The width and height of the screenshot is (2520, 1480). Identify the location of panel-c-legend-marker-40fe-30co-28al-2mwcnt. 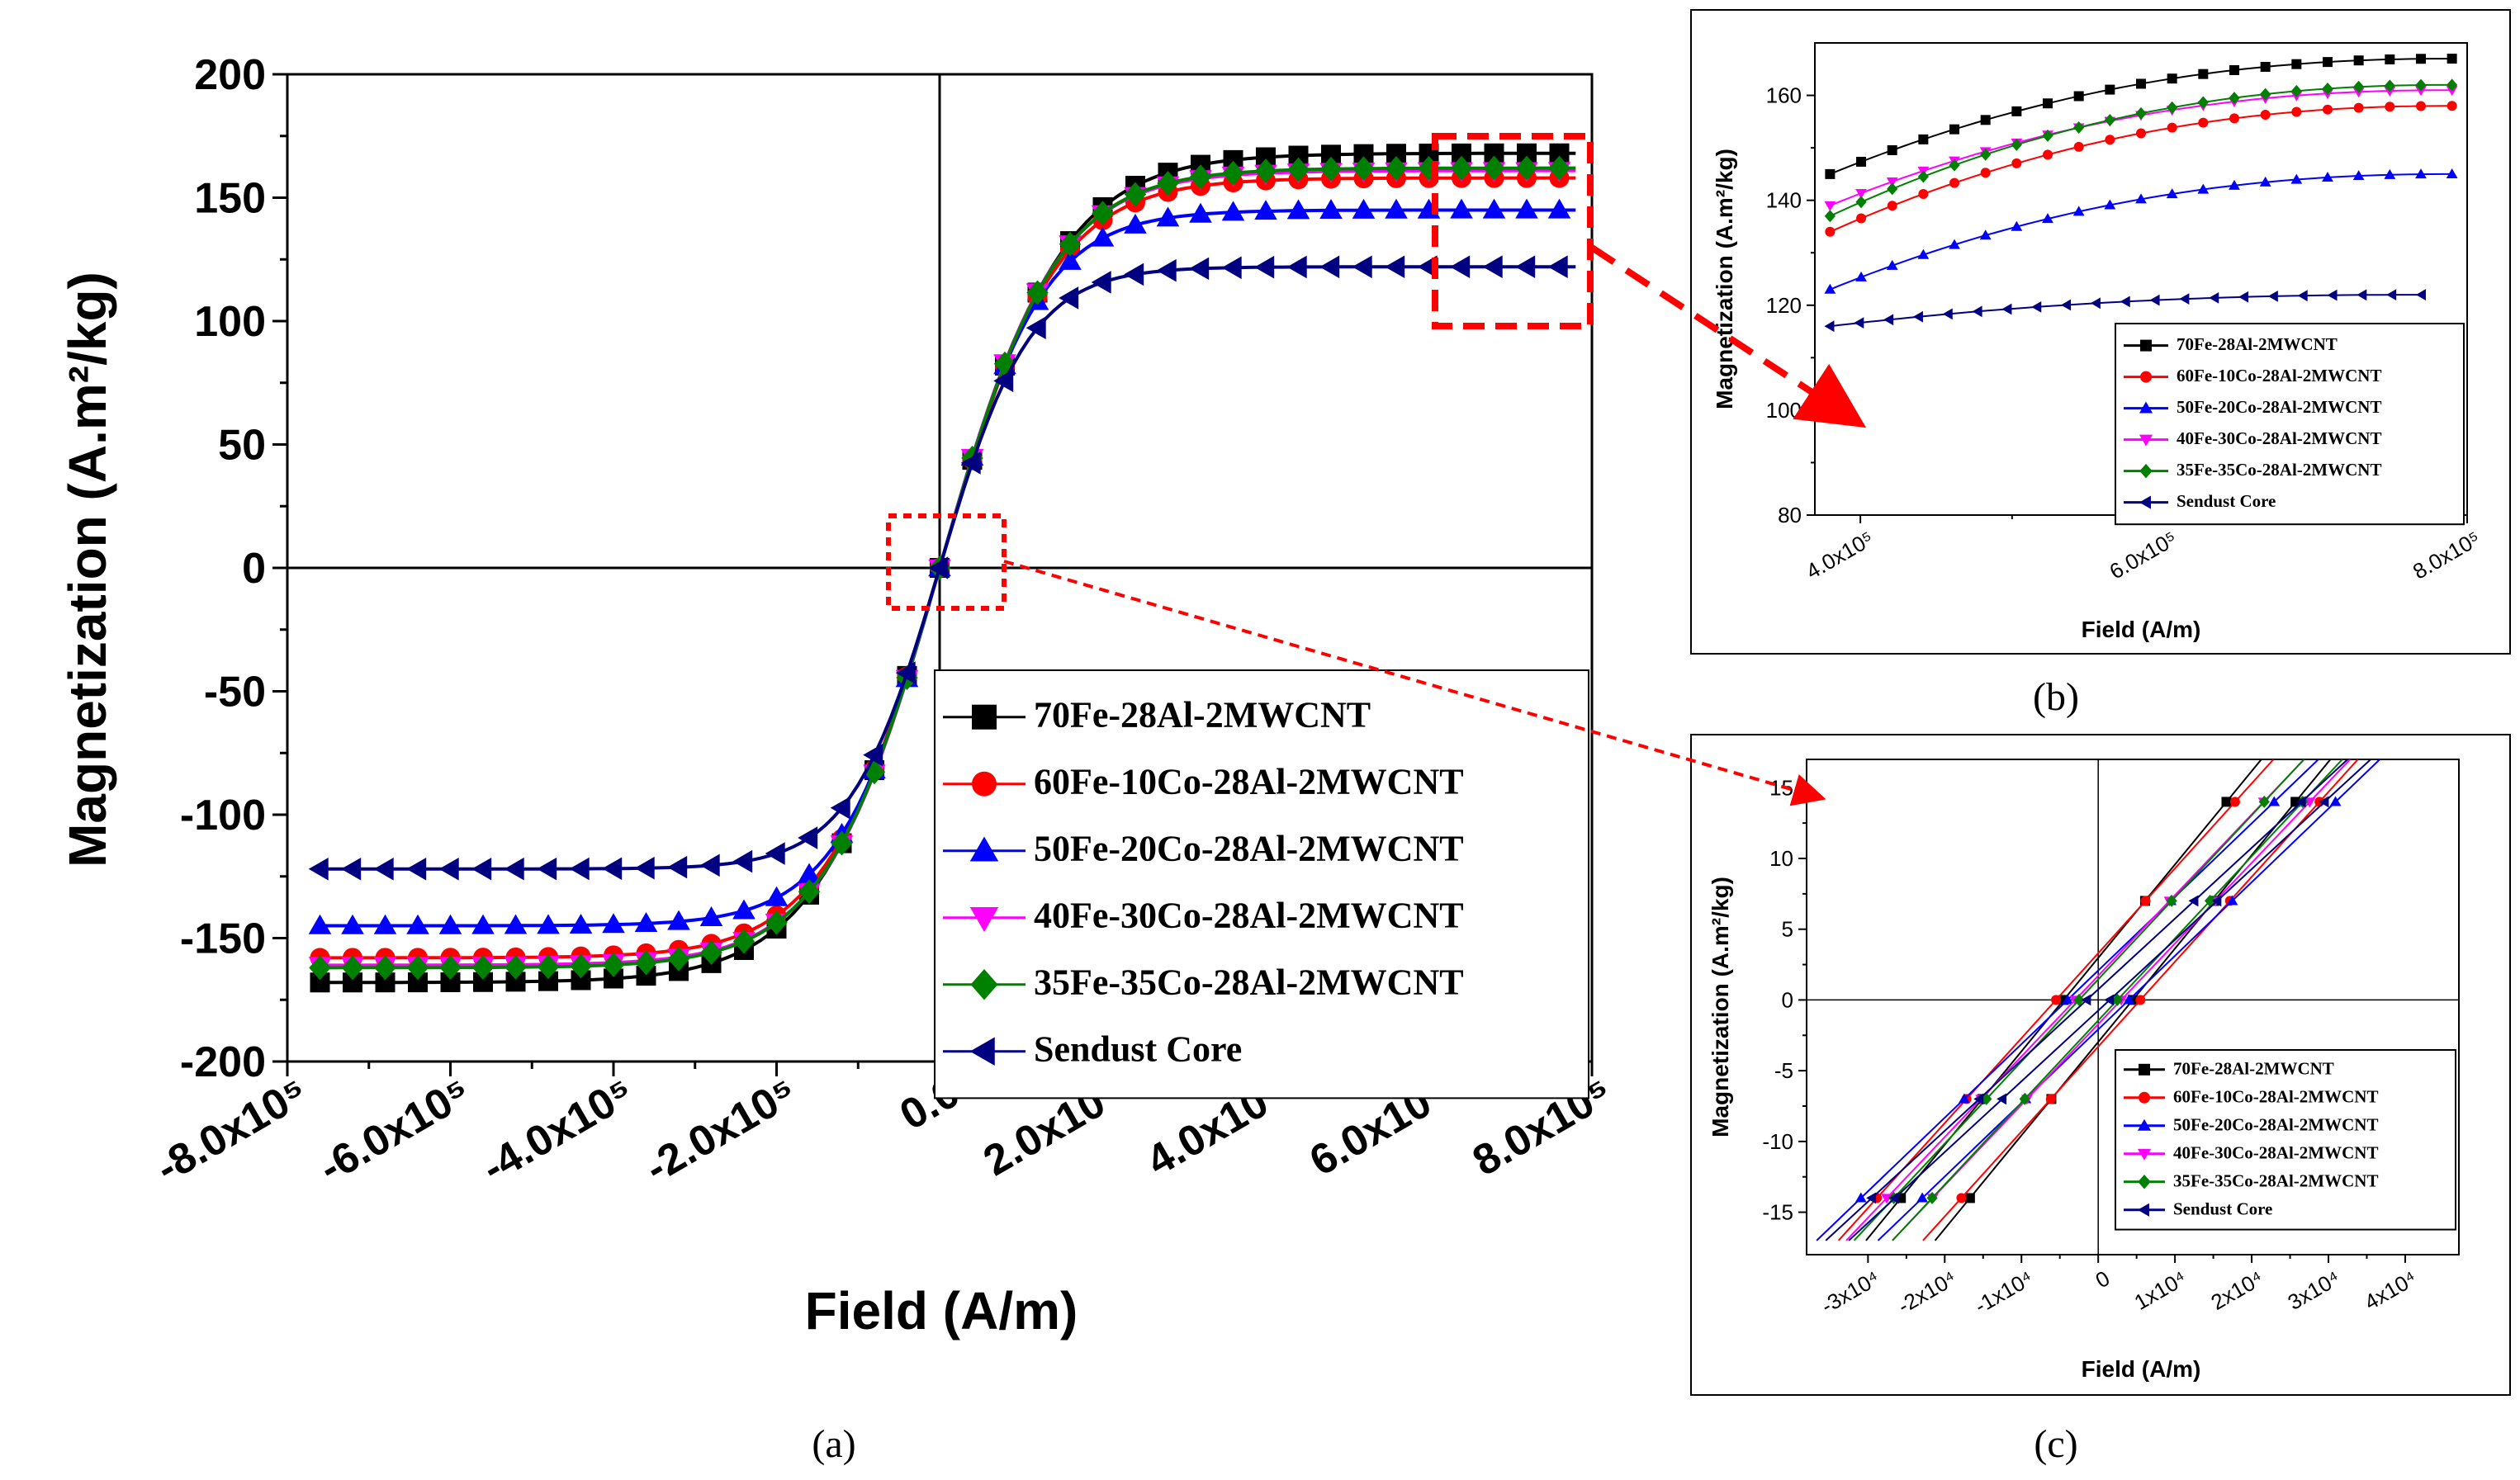
(2144, 1154).